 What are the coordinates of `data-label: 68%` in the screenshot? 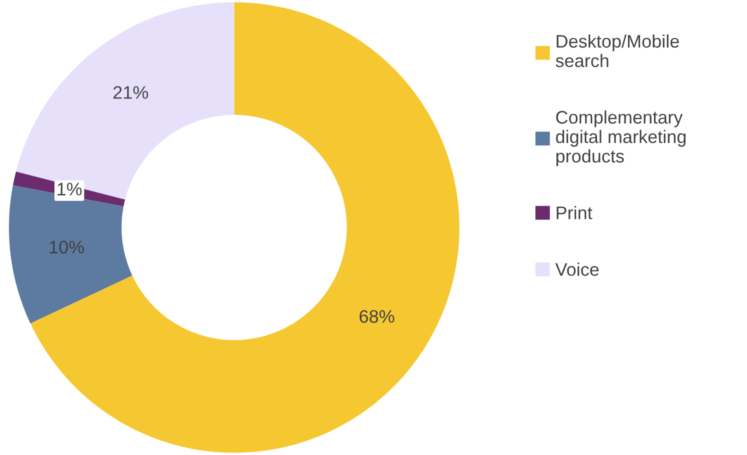 It's located at (377, 316).